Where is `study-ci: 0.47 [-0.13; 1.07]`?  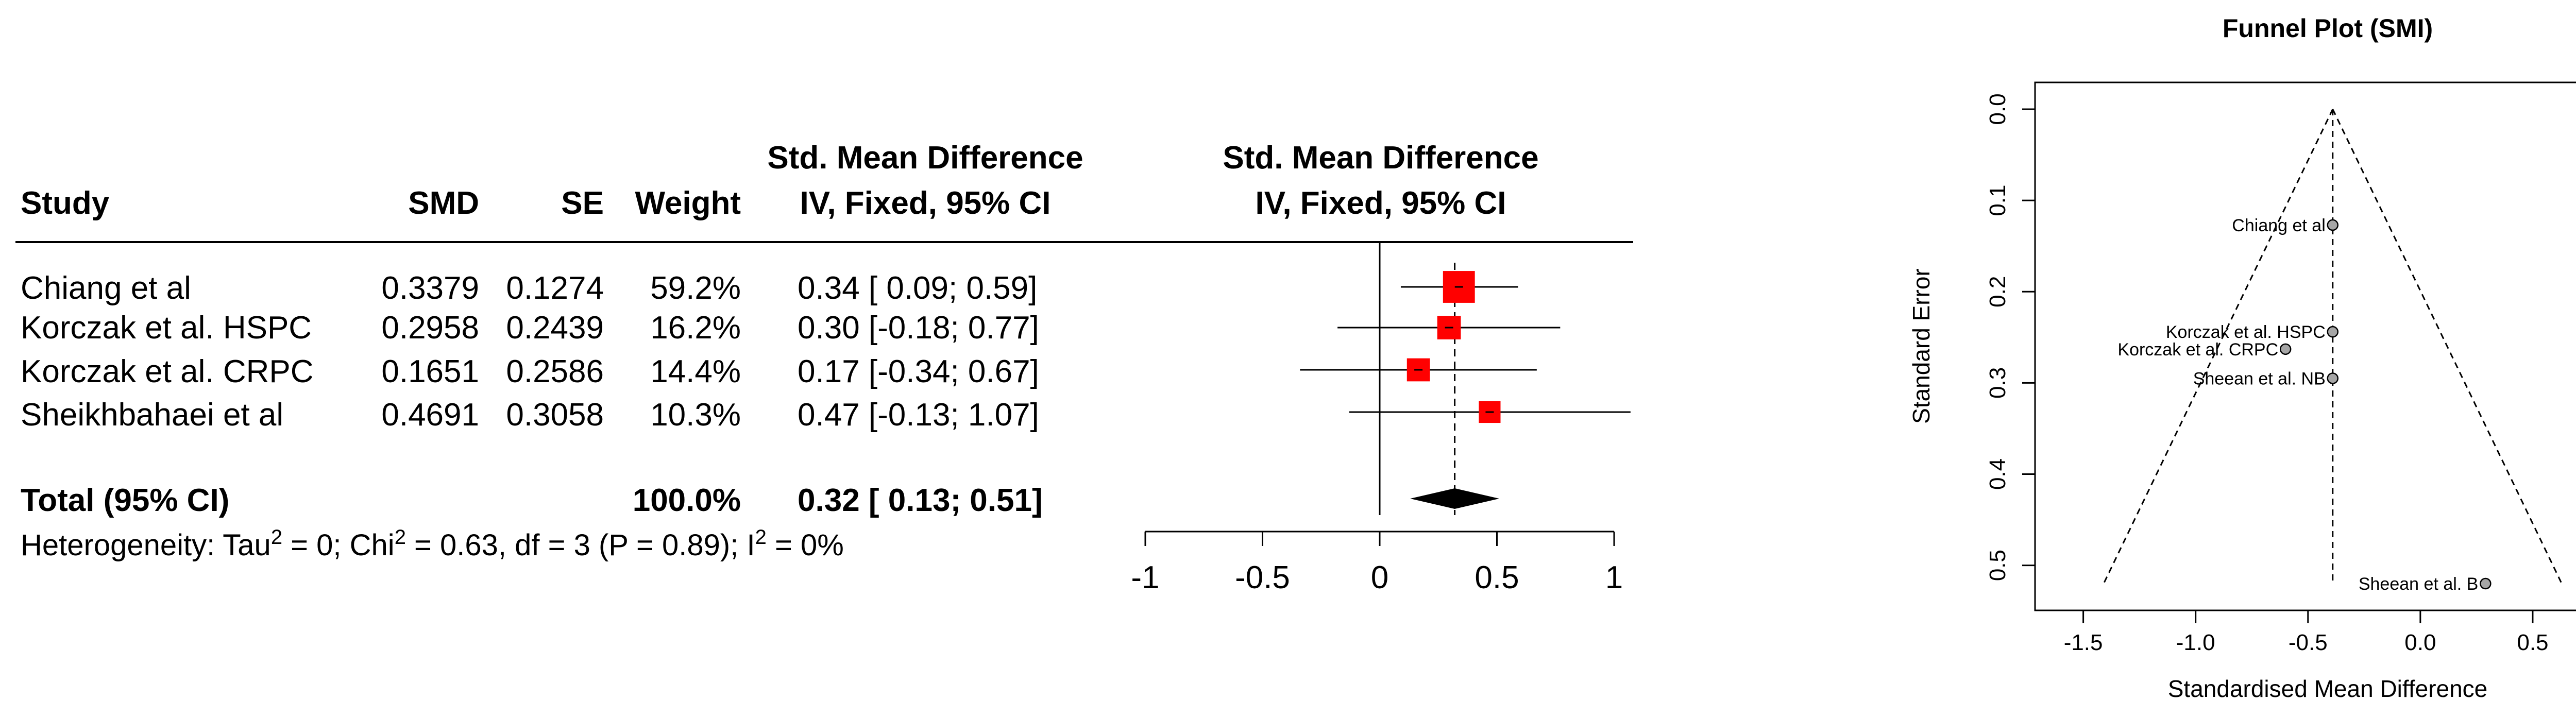 study-ci: 0.47 [-0.13; 1.07] is located at coordinates (918, 415).